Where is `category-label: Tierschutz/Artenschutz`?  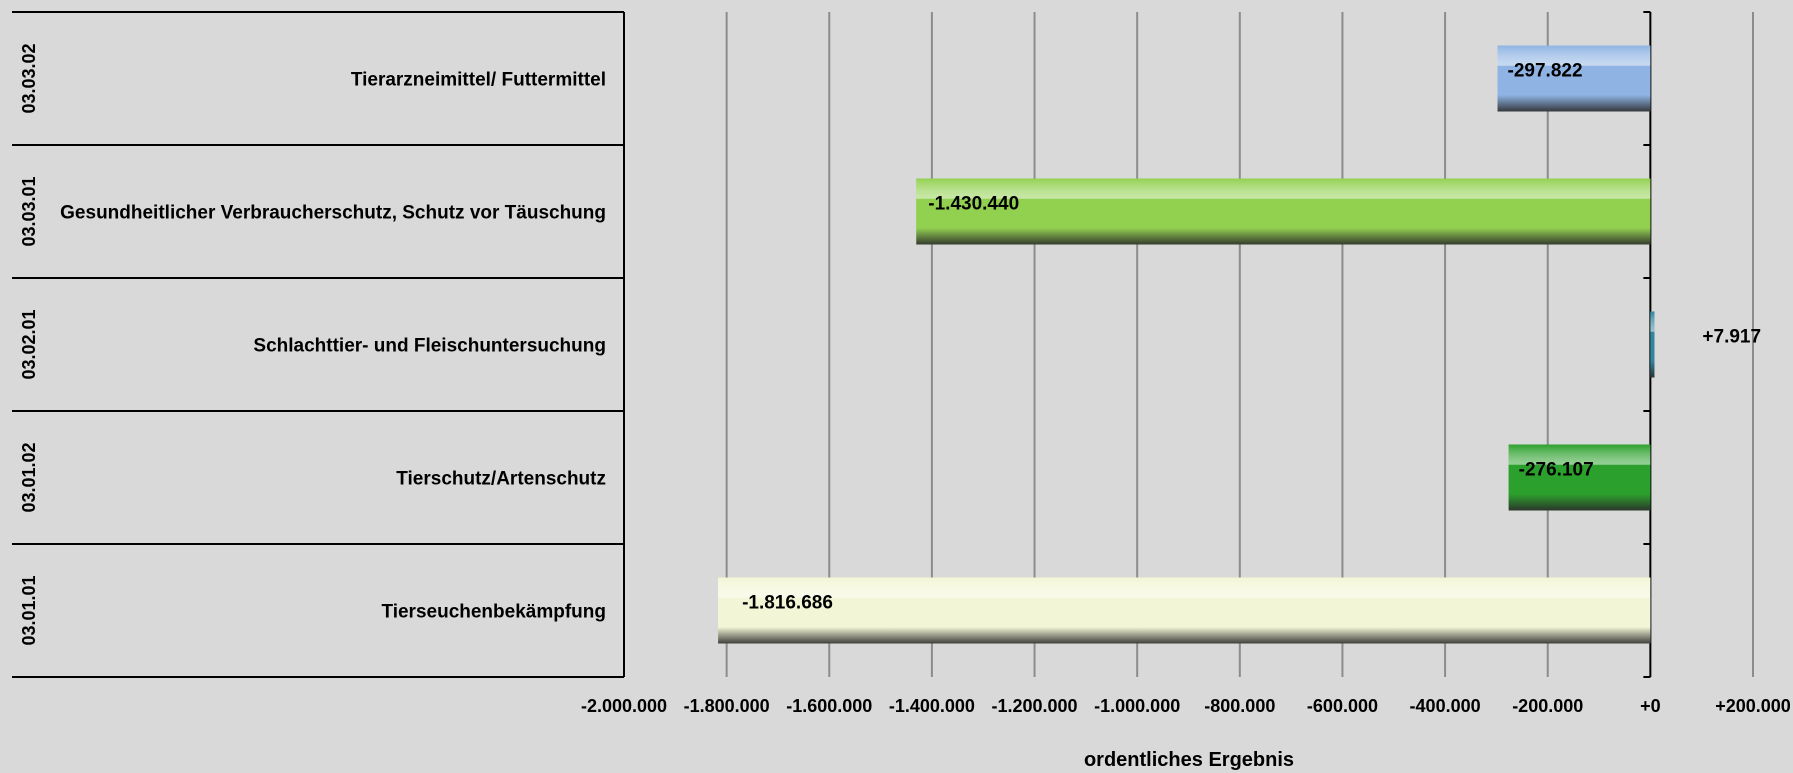 category-label: Tierschutz/Artenschutz is located at coordinates (501, 479).